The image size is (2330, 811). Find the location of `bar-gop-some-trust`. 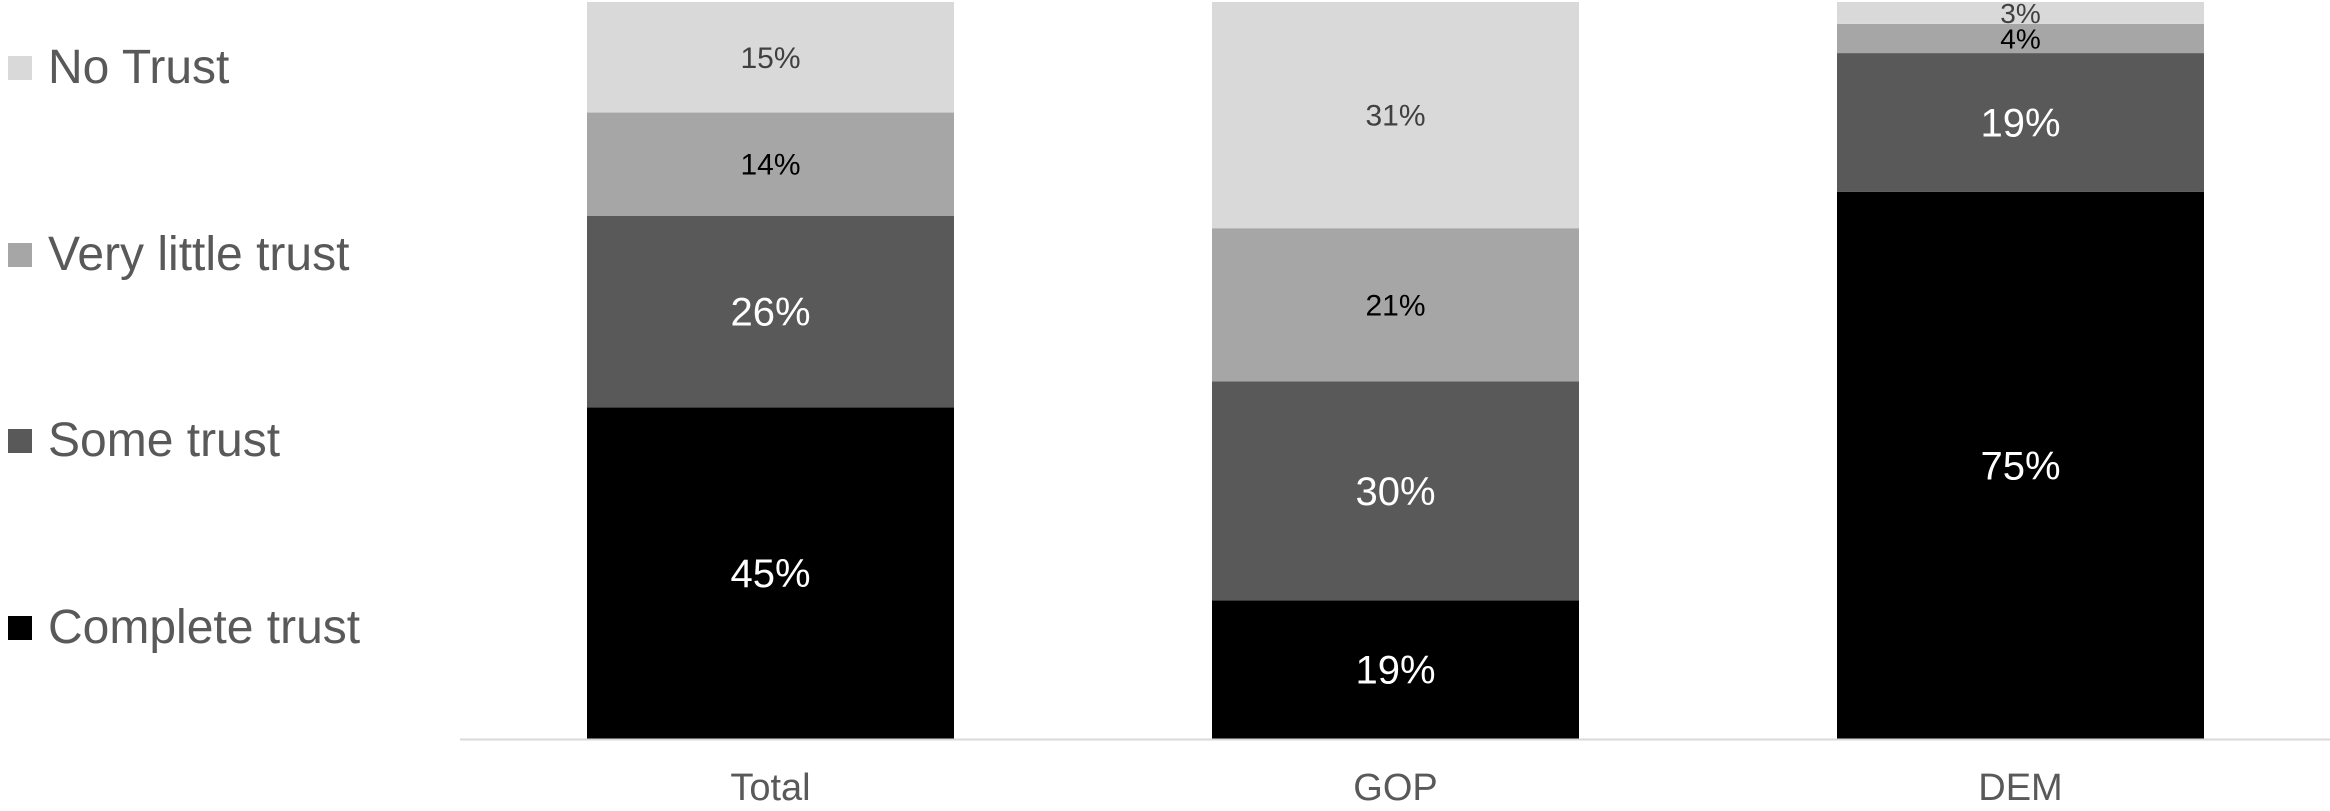

bar-gop-some-trust is located at coordinates (1395, 491).